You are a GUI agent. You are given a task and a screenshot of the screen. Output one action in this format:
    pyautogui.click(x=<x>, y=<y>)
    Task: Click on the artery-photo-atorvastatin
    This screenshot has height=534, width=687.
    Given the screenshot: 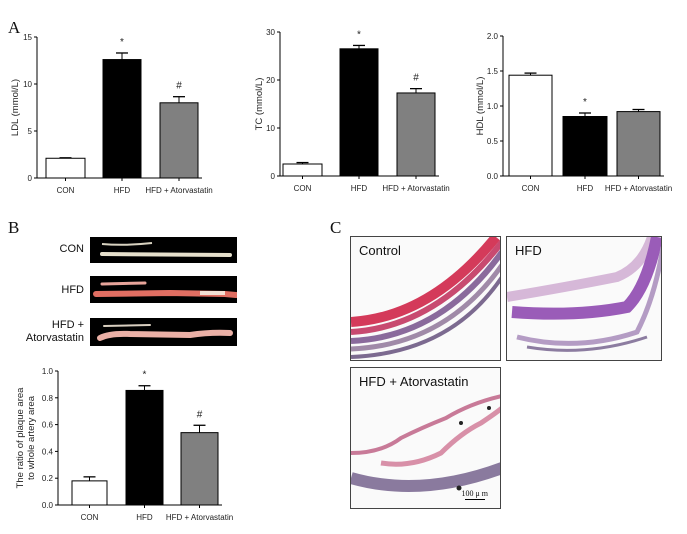 What is the action you would take?
    pyautogui.click(x=163, y=332)
    